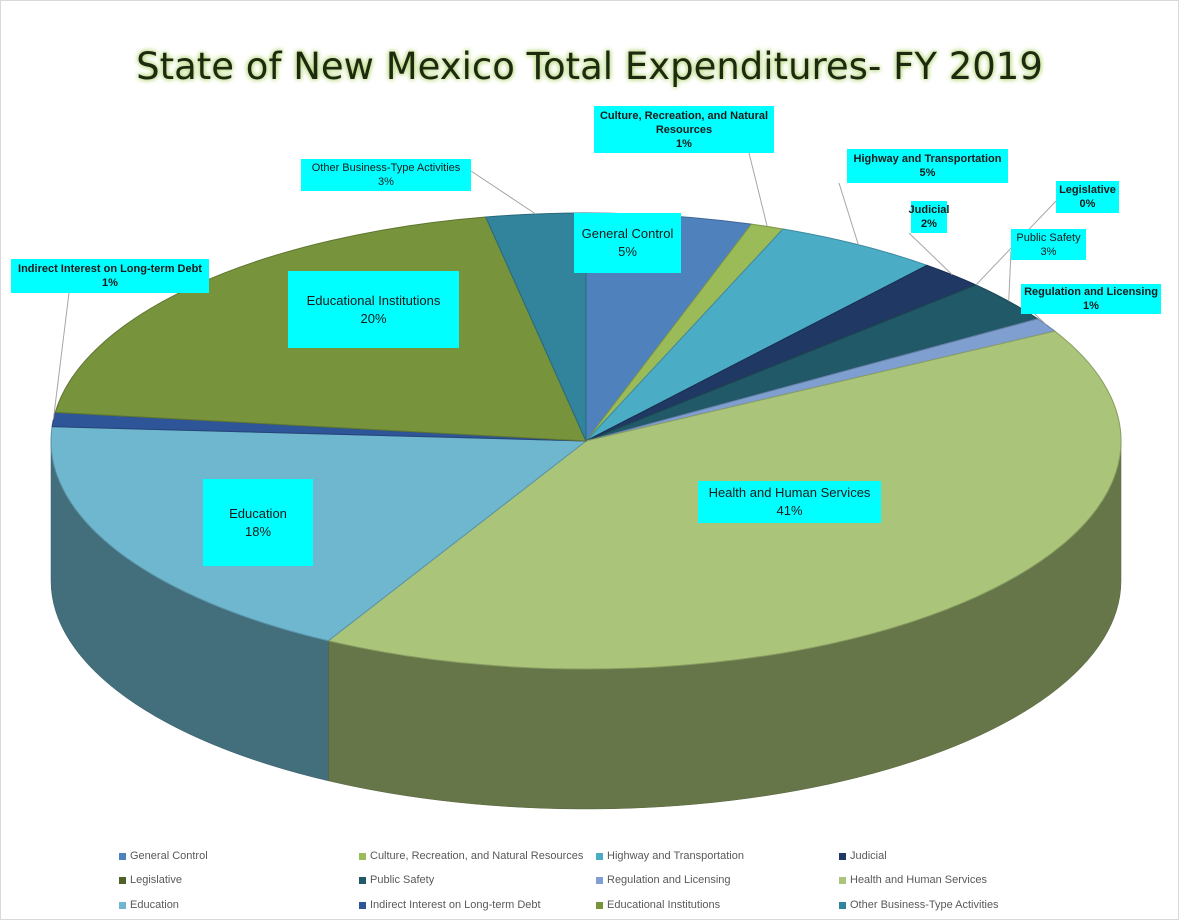 This screenshot has width=1179, height=920. I want to click on legend-item: Regulation and Licensing, so click(663, 880).